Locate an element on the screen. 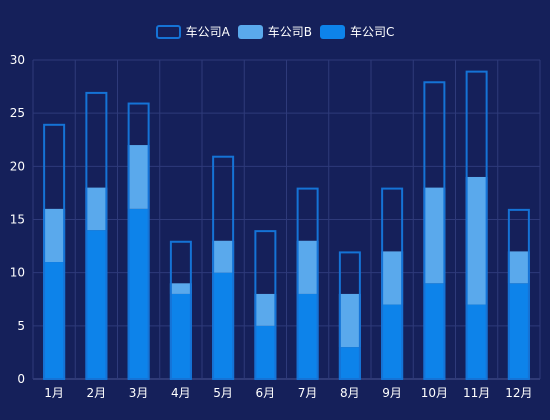 This screenshot has width=550, height=420. x-tick-label: 12月 is located at coordinates (518, 393).